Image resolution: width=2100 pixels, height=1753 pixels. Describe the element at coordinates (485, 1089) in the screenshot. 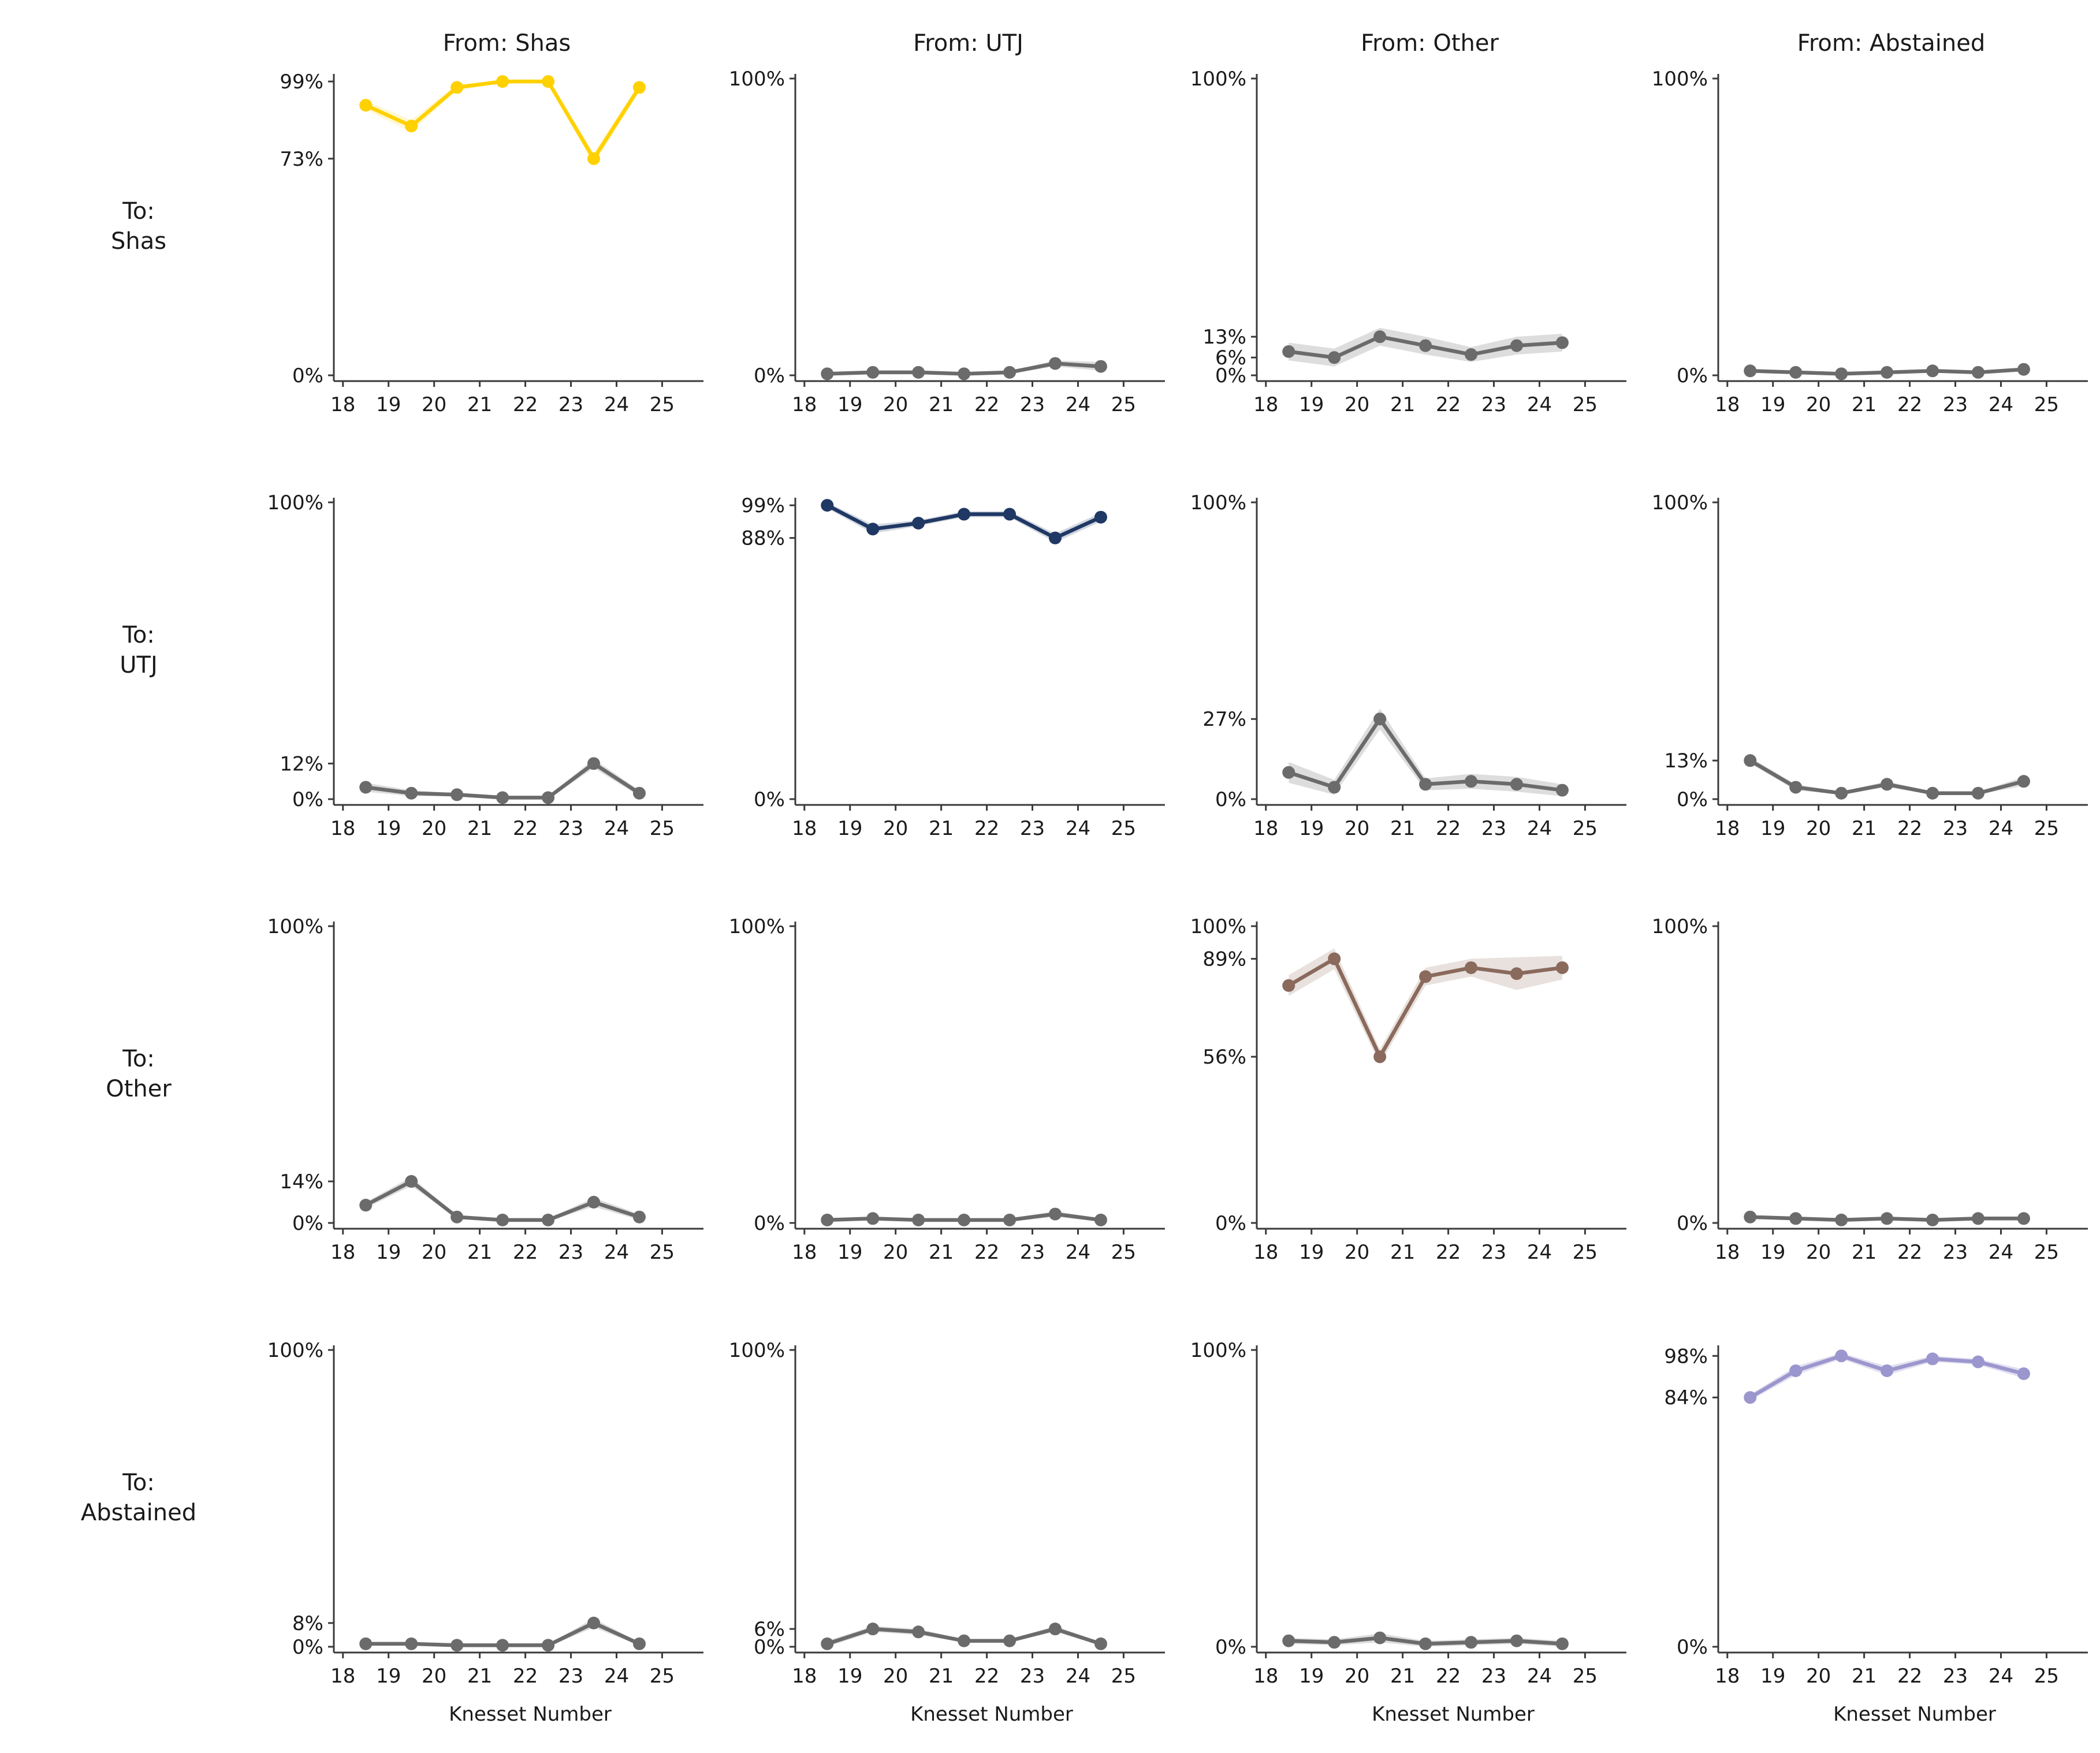

I see `chart-svg-shas-to-other: 100% 14% 0% 18 19 20 21 22 23 24 25` at that location.